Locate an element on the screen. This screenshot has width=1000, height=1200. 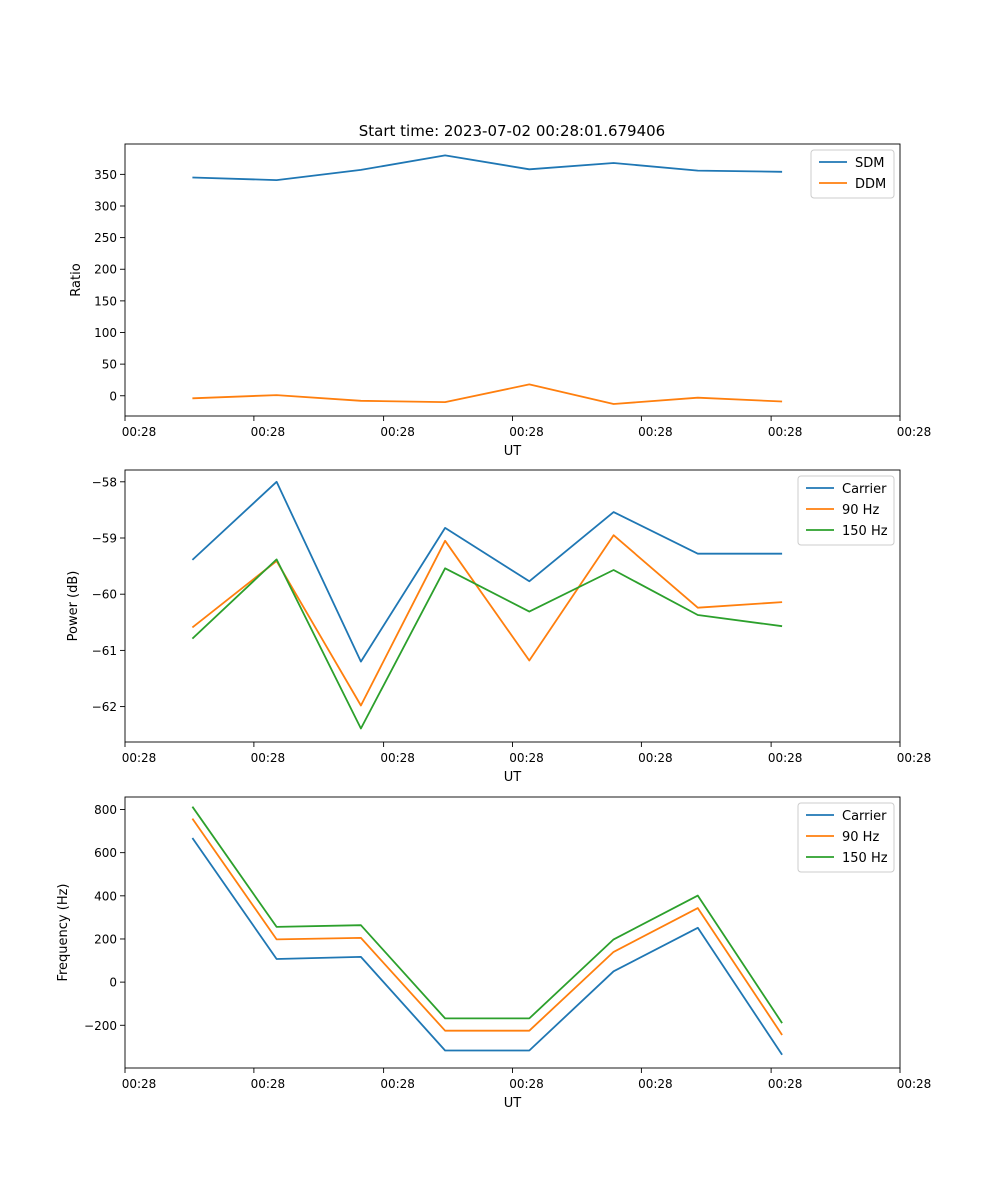
chart-title: Start time: 2023-07-02 00:28:01.679406 is located at coordinates (512, 131).